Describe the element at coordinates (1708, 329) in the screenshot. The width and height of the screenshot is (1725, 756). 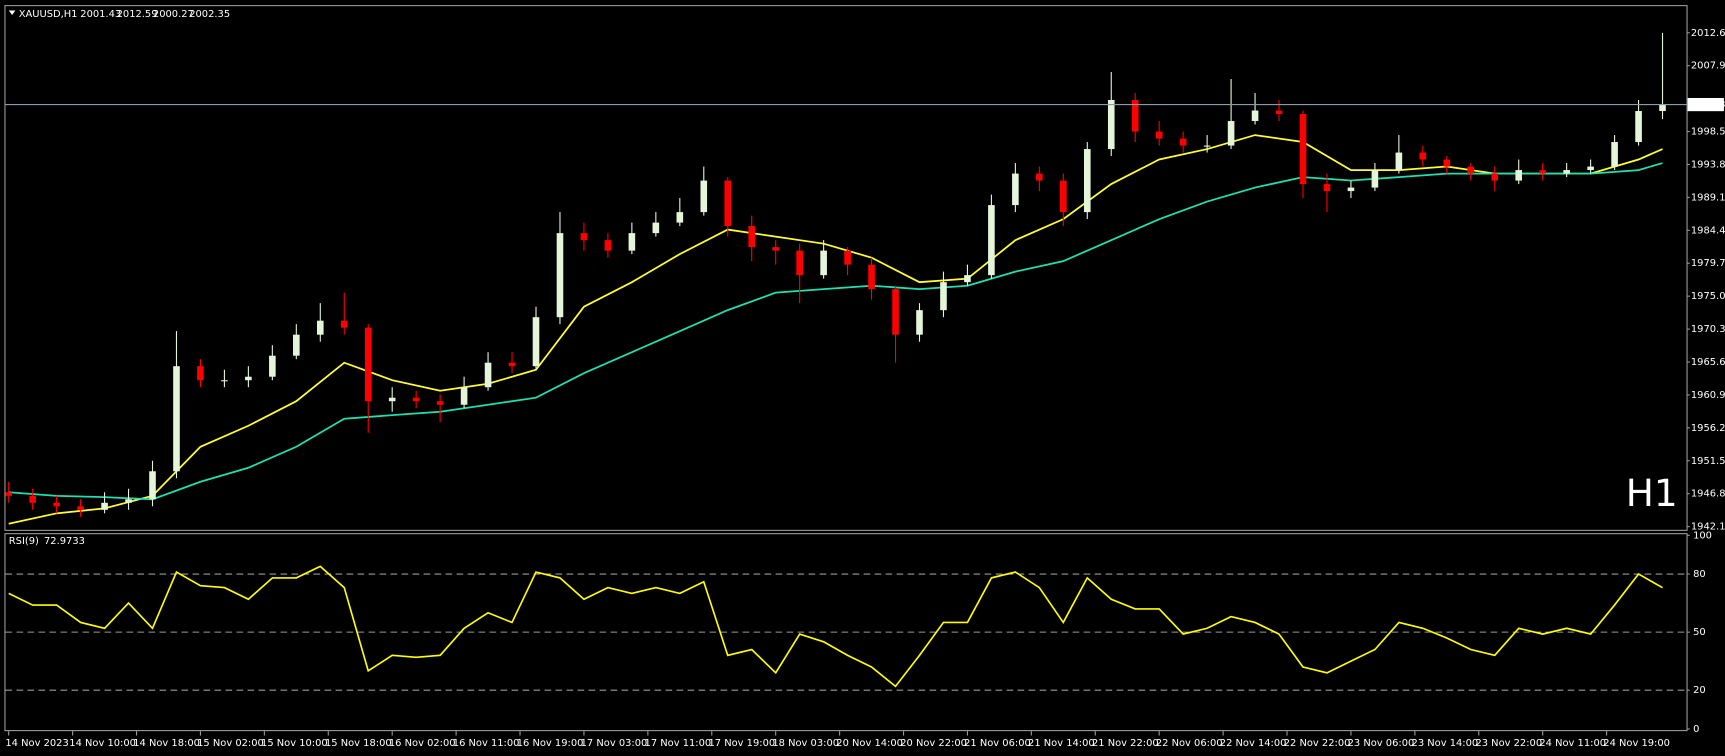
I see `y-tick-label: 1970.30` at that location.